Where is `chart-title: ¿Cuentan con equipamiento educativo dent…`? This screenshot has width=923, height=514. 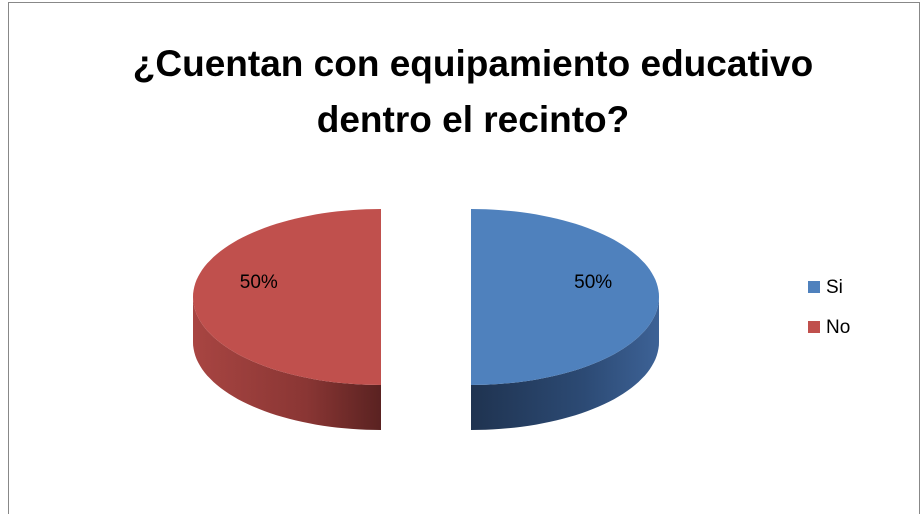
chart-title: ¿Cuentan con equipamiento educativo dent… is located at coordinates (473, 91).